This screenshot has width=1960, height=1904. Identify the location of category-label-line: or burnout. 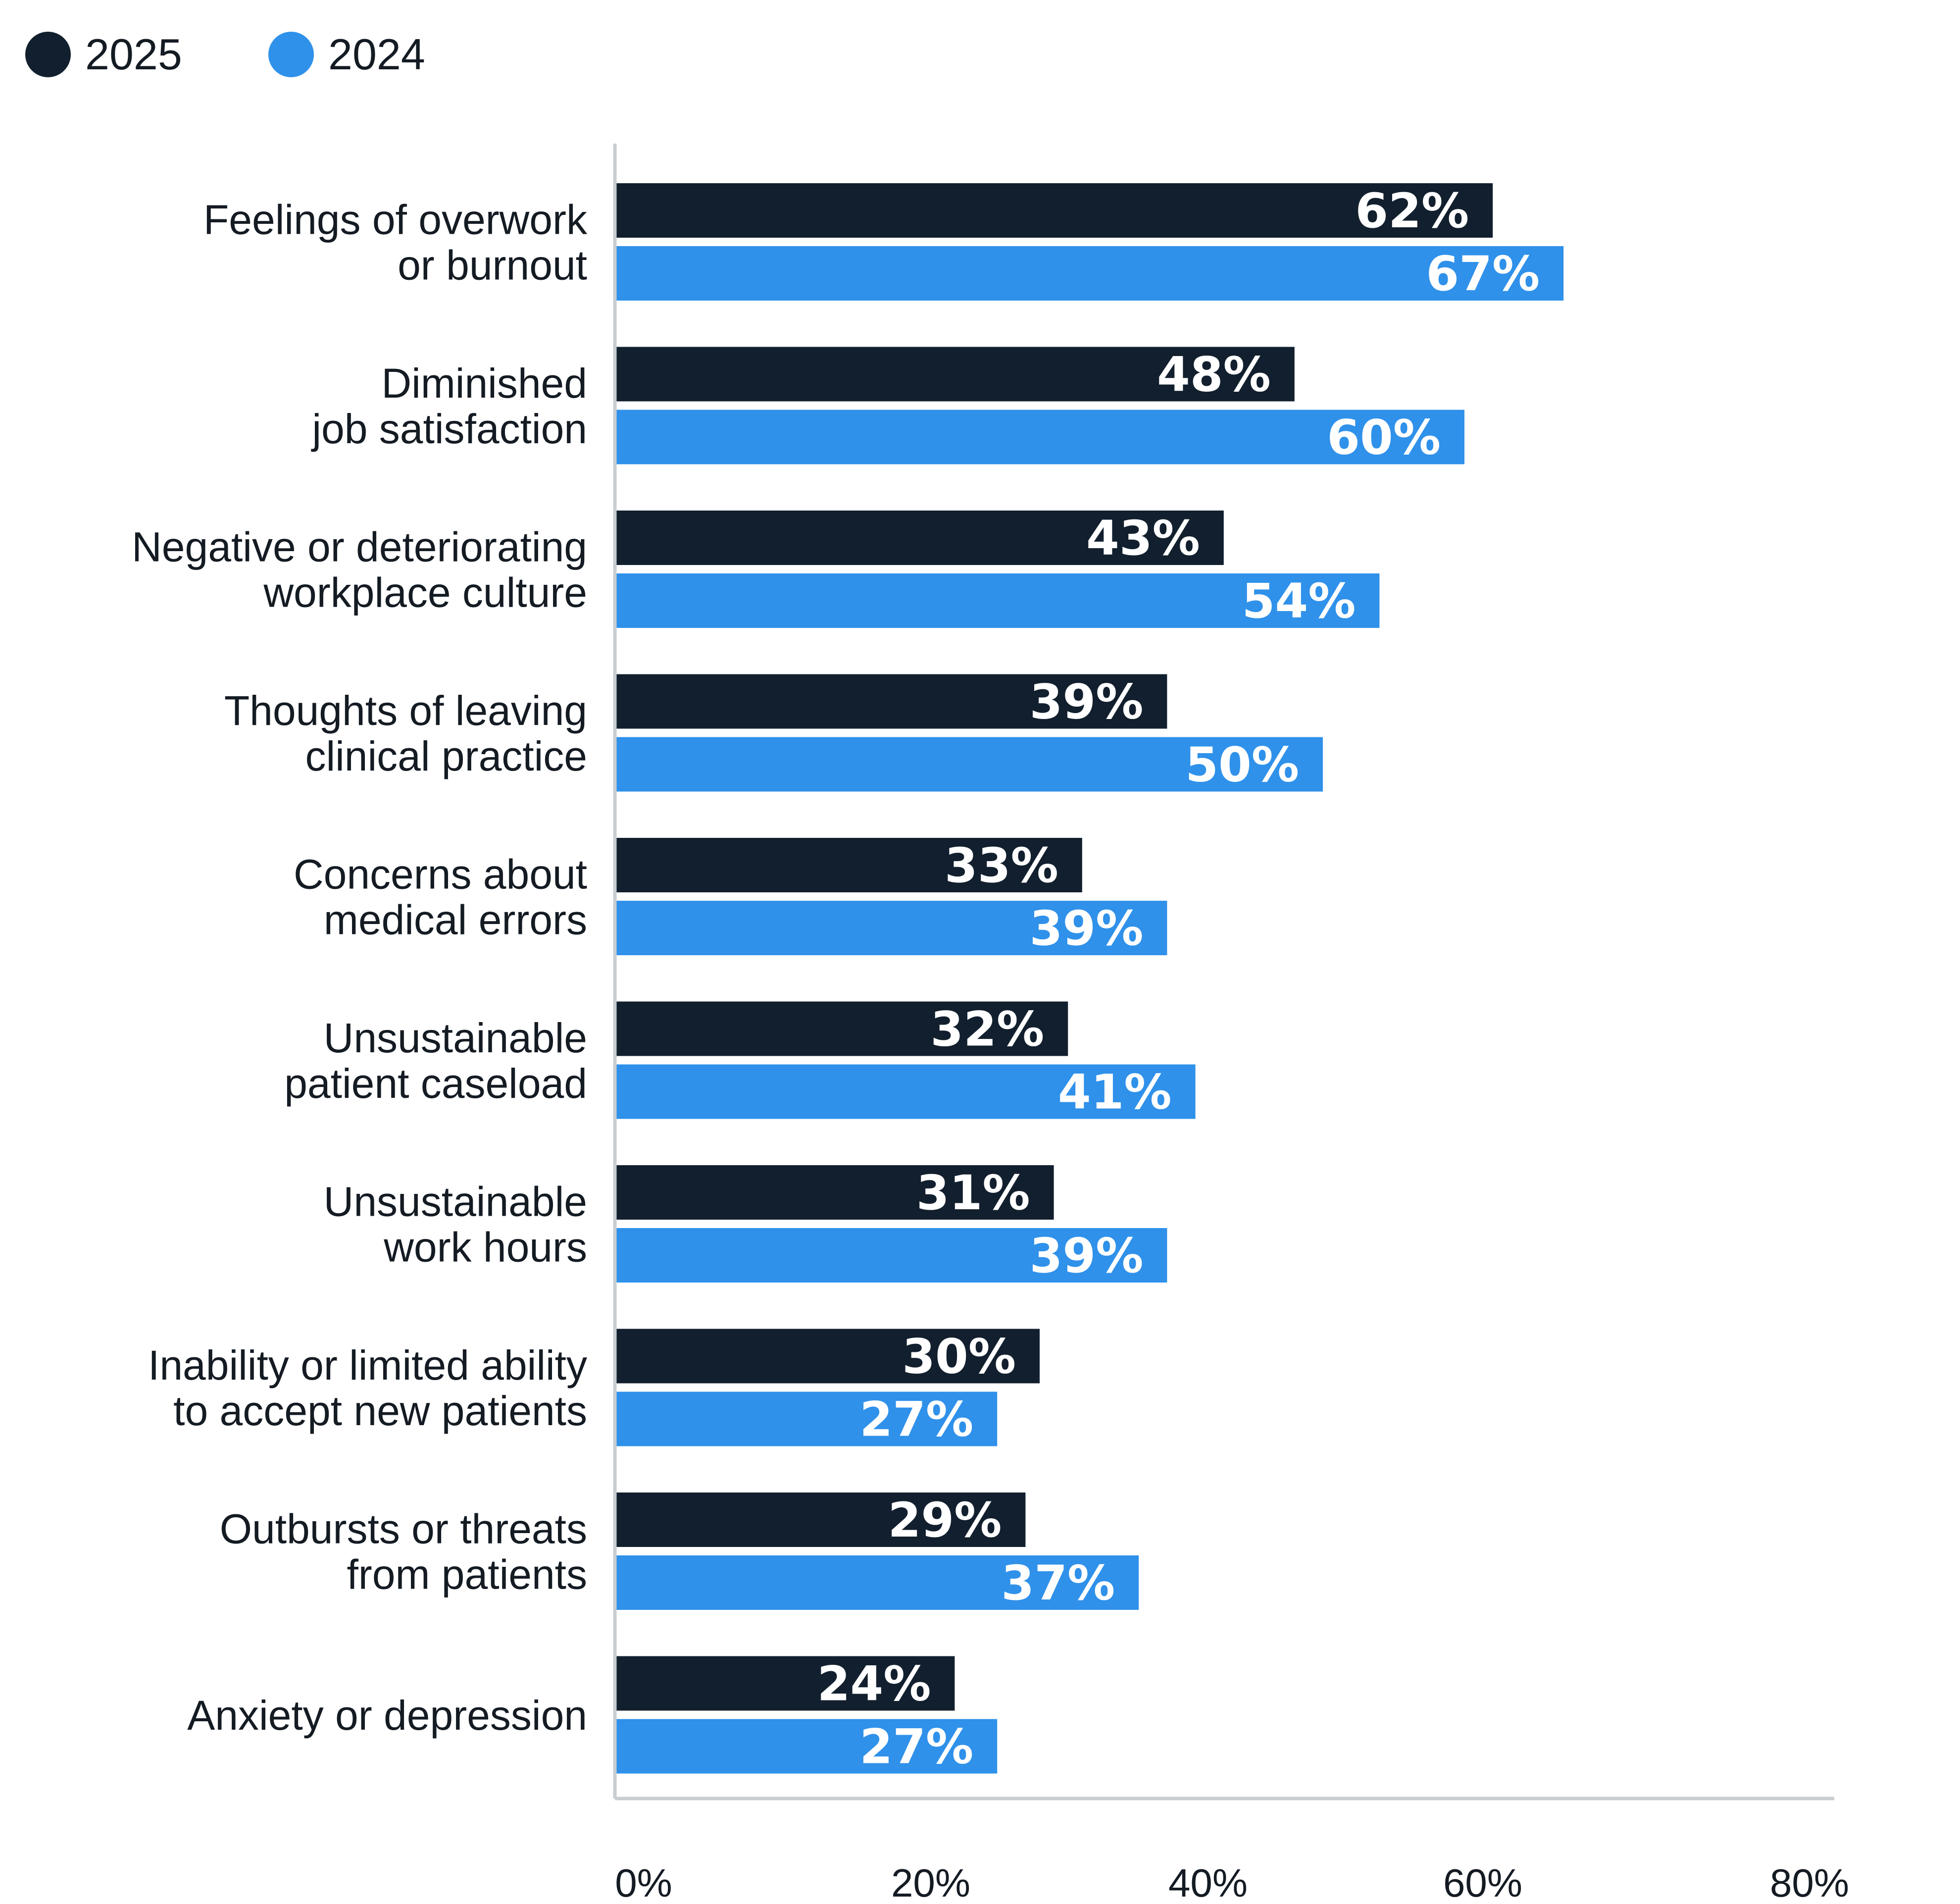
(493, 266).